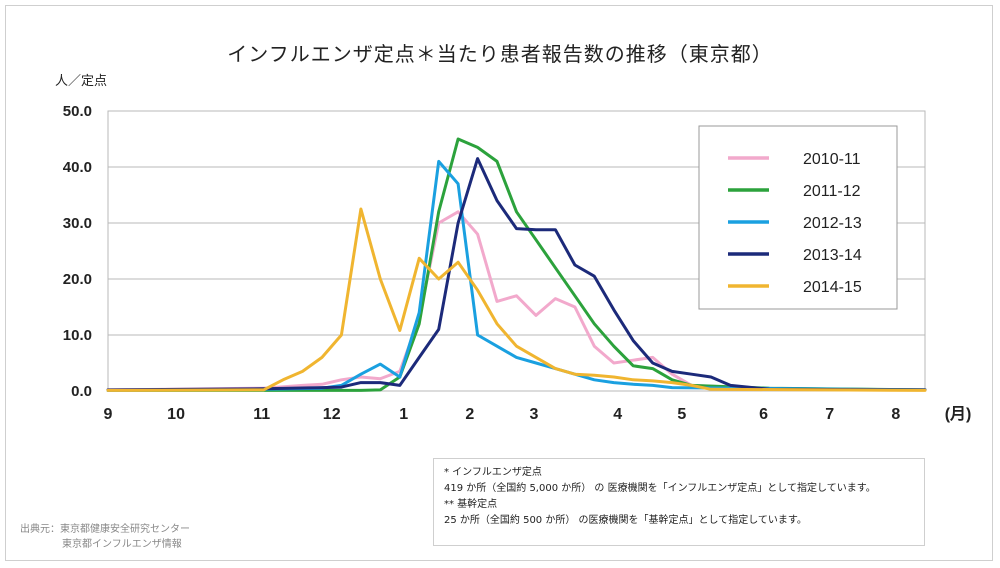 The image size is (1000, 568). I want to click on y-tick-label: 30.0, so click(77, 223).